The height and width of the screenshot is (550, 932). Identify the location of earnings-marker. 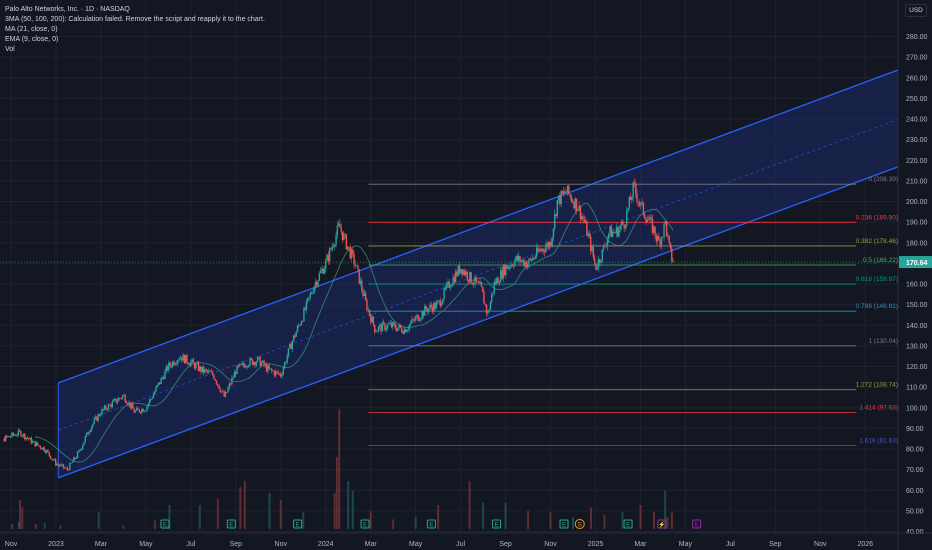
(697, 524).